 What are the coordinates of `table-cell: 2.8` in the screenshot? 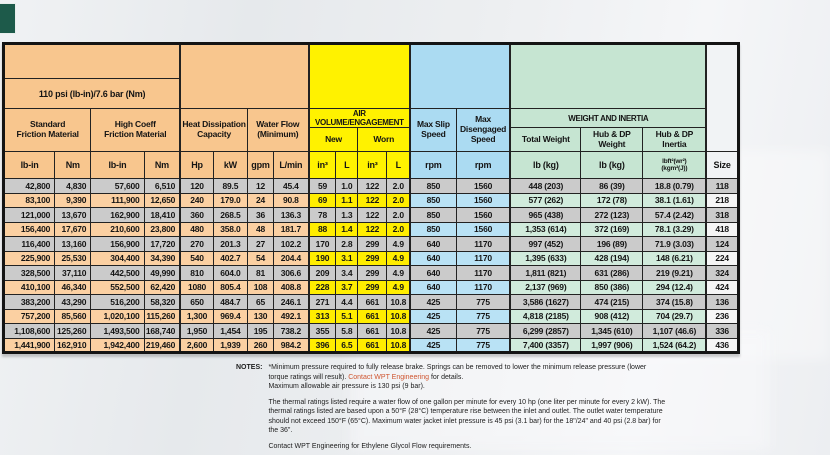 It's located at (347, 244).